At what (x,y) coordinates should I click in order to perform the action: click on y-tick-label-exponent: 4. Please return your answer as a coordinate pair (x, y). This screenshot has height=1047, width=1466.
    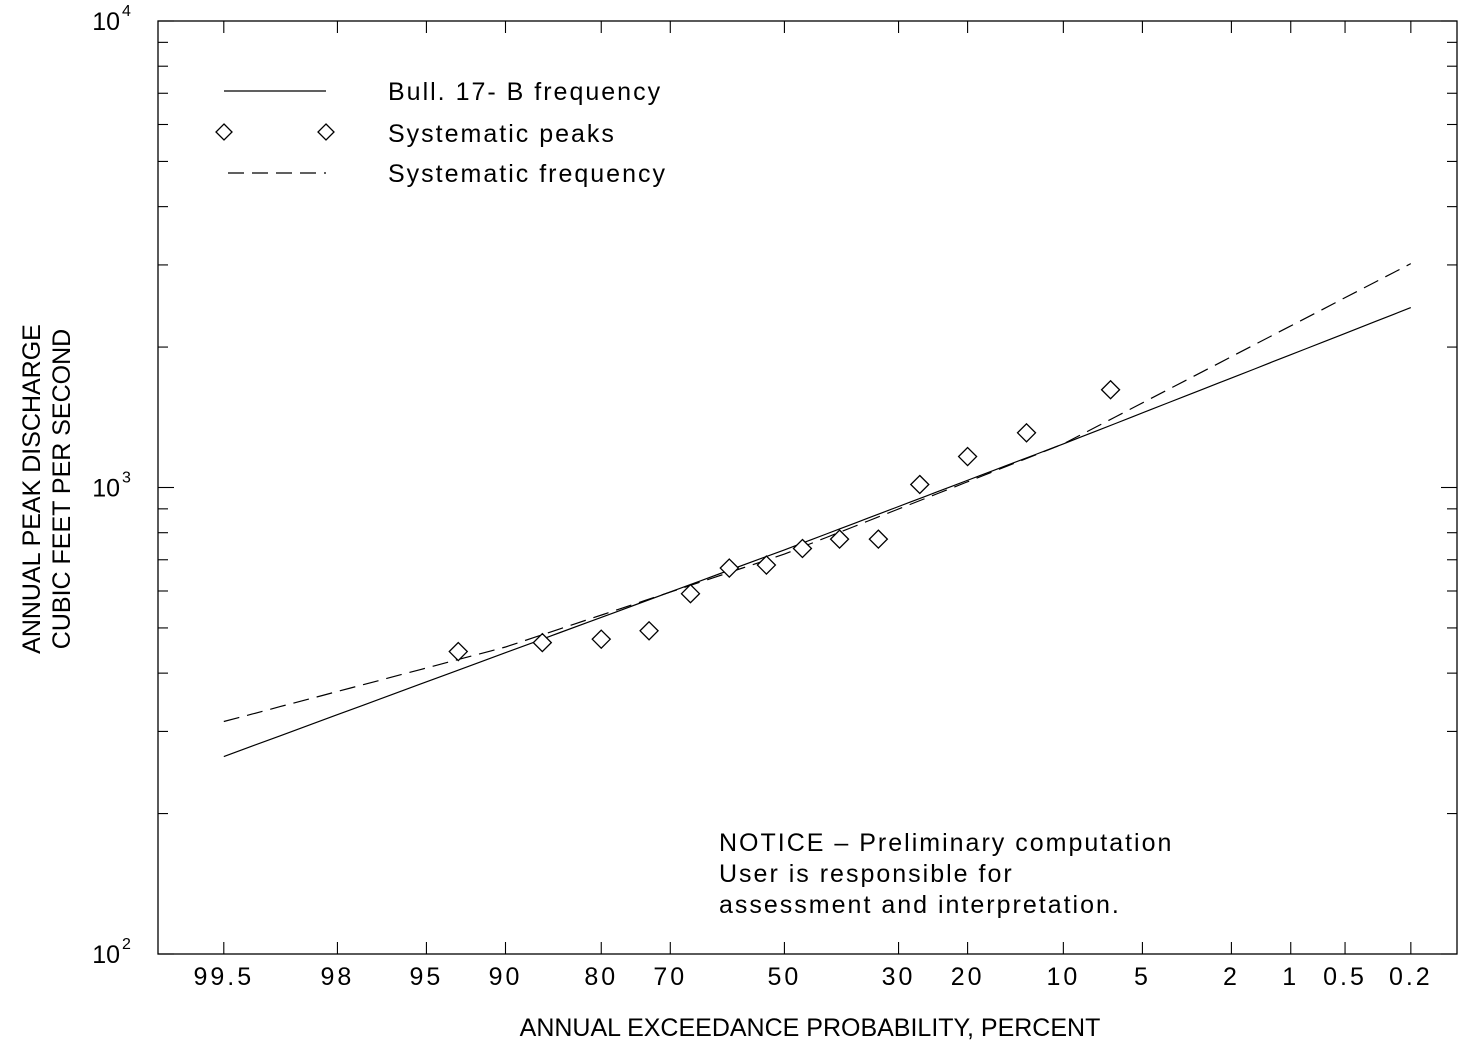
    Looking at the image, I should click on (126, 11).